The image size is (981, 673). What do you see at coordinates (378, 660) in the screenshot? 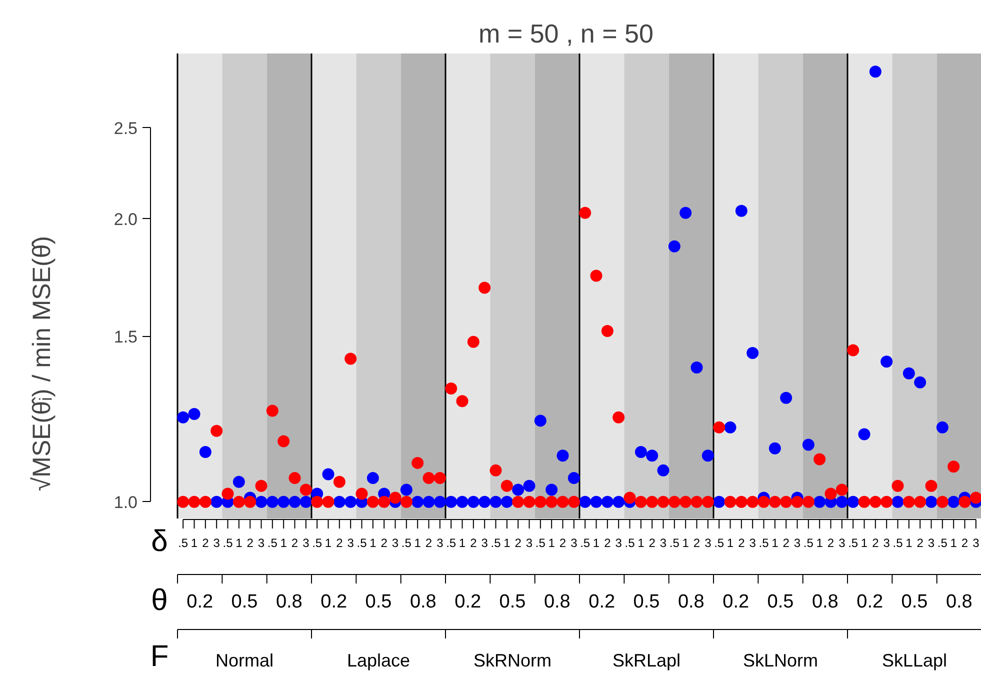
I see `text: Laplace` at bounding box center [378, 660].